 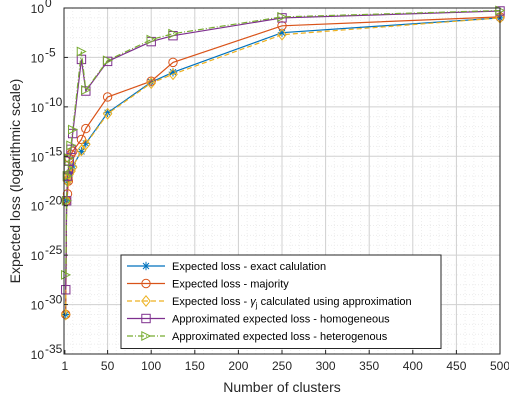 I want to click on legend-item: Expected loss - exact calulation, so click(x=226, y=267).